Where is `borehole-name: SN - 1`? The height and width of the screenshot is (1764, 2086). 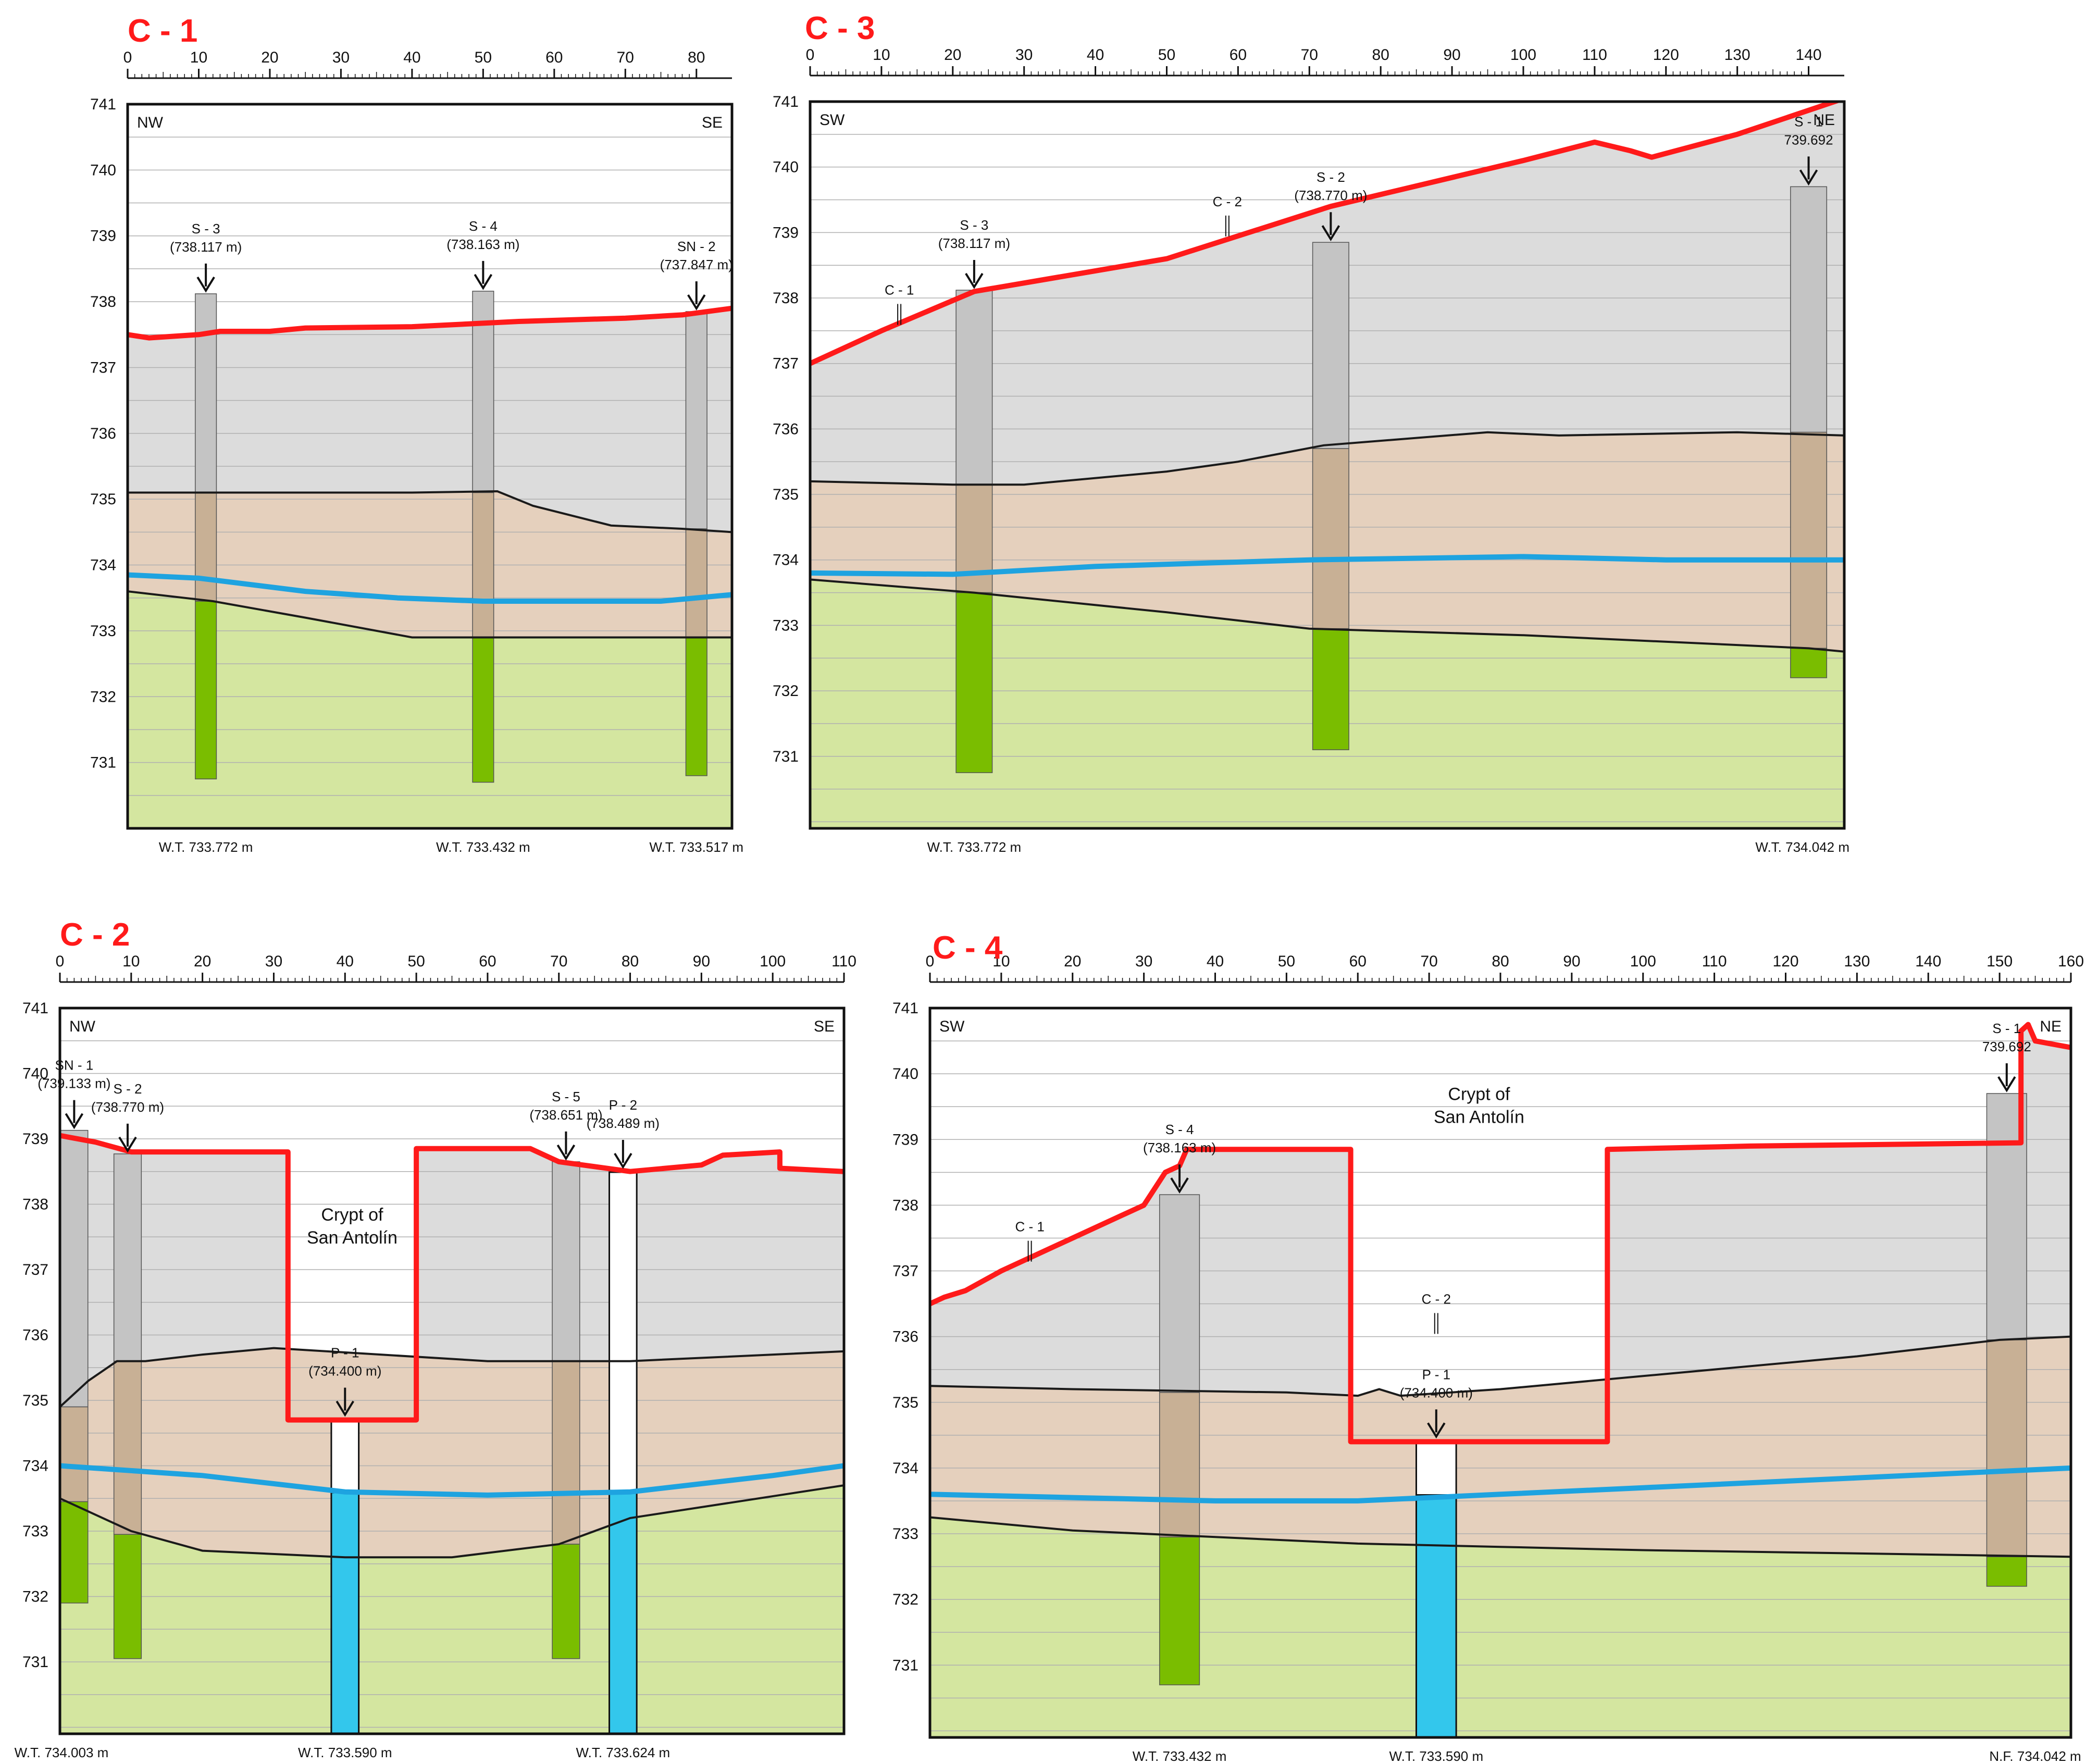 borehole-name: SN - 1 is located at coordinates (74, 1065).